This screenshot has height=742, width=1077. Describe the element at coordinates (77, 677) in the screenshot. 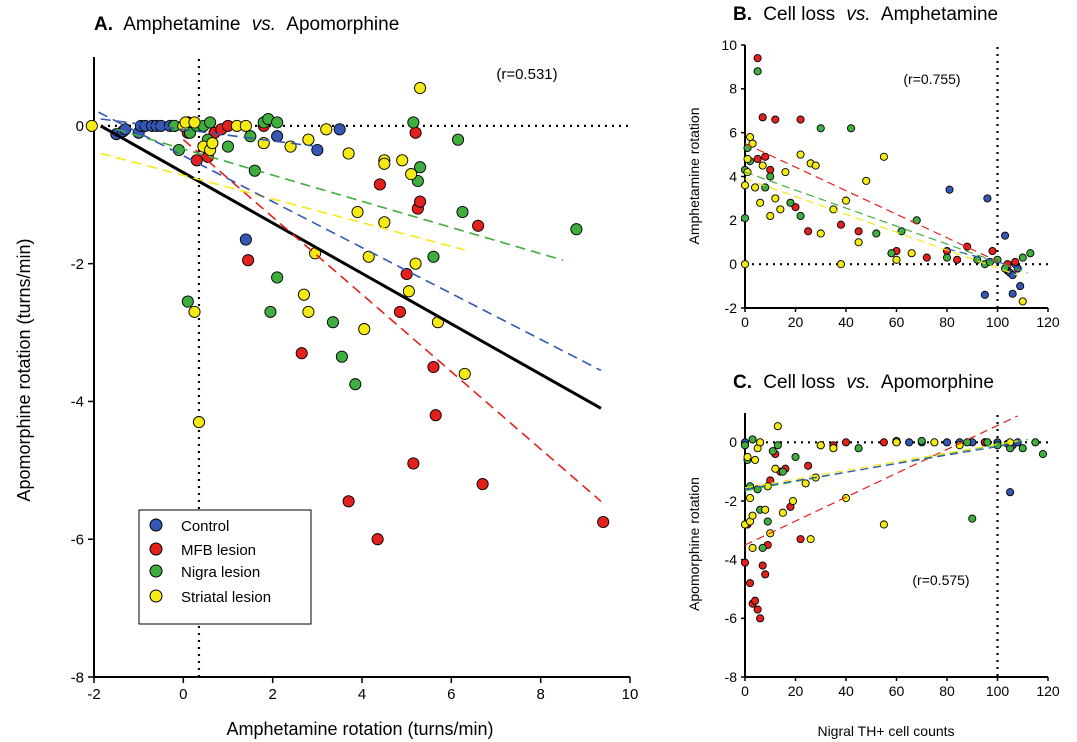

I see `panel-a-y-tick-label: -8` at that location.